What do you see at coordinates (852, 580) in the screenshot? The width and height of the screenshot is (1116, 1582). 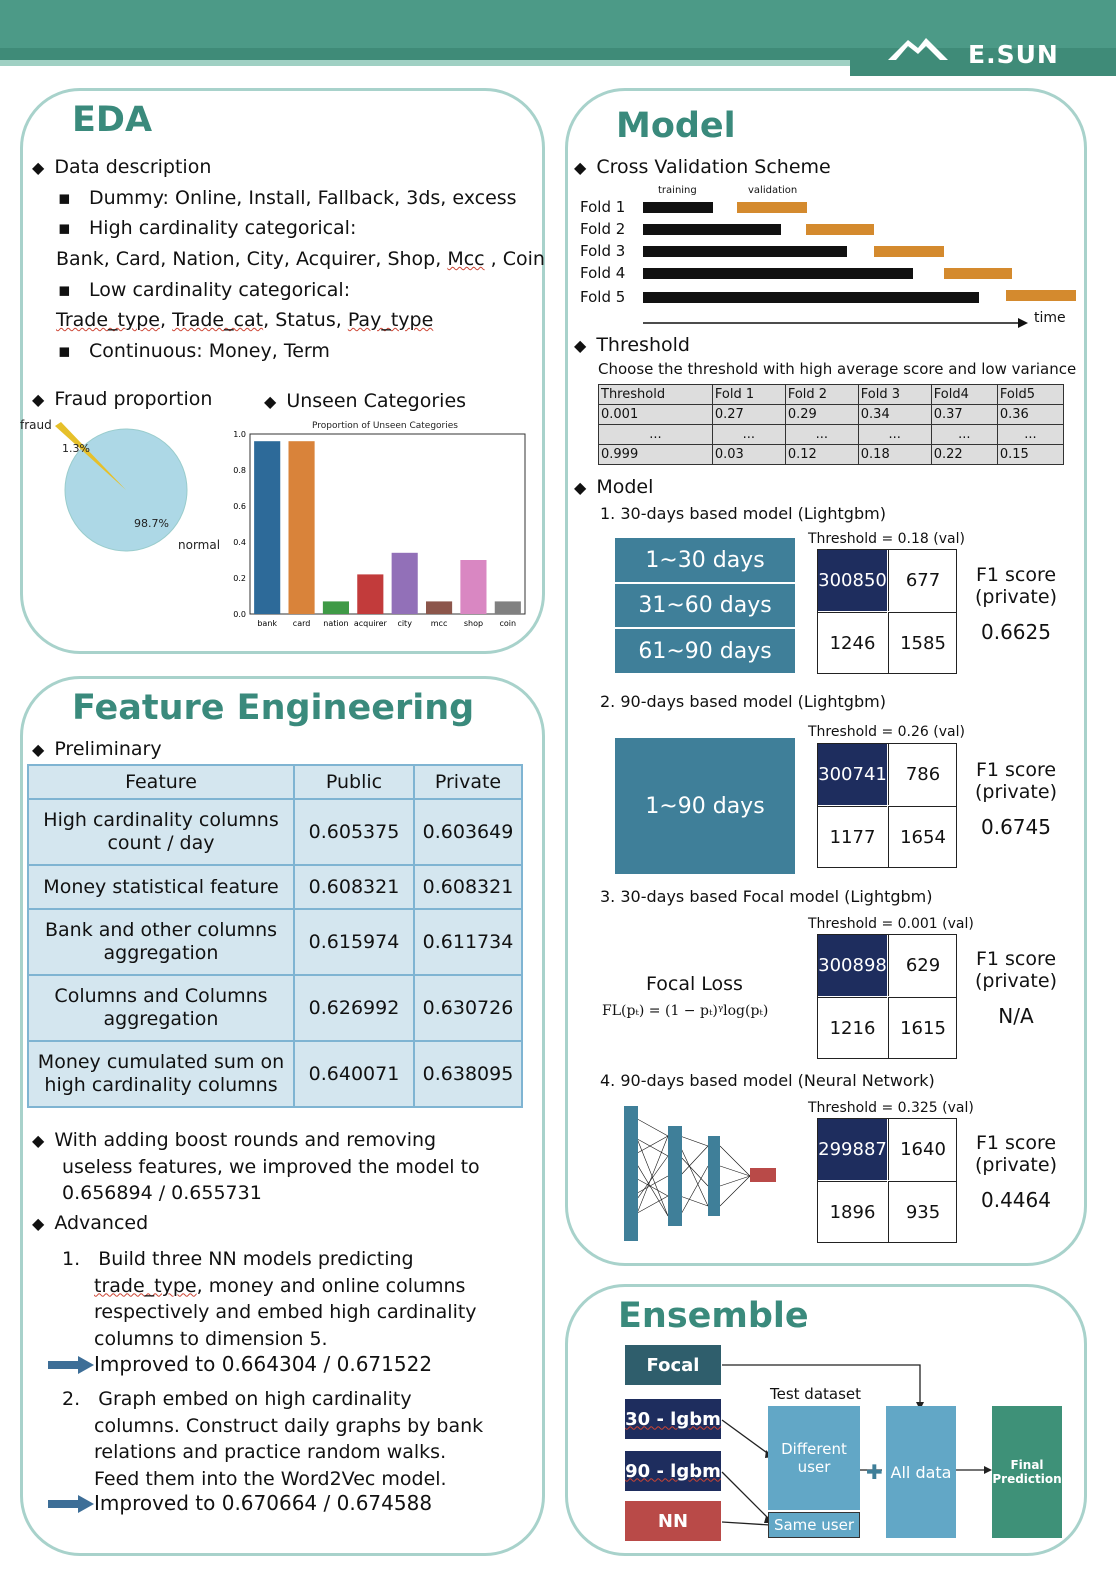 I see `cm-tn: 300850` at bounding box center [852, 580].